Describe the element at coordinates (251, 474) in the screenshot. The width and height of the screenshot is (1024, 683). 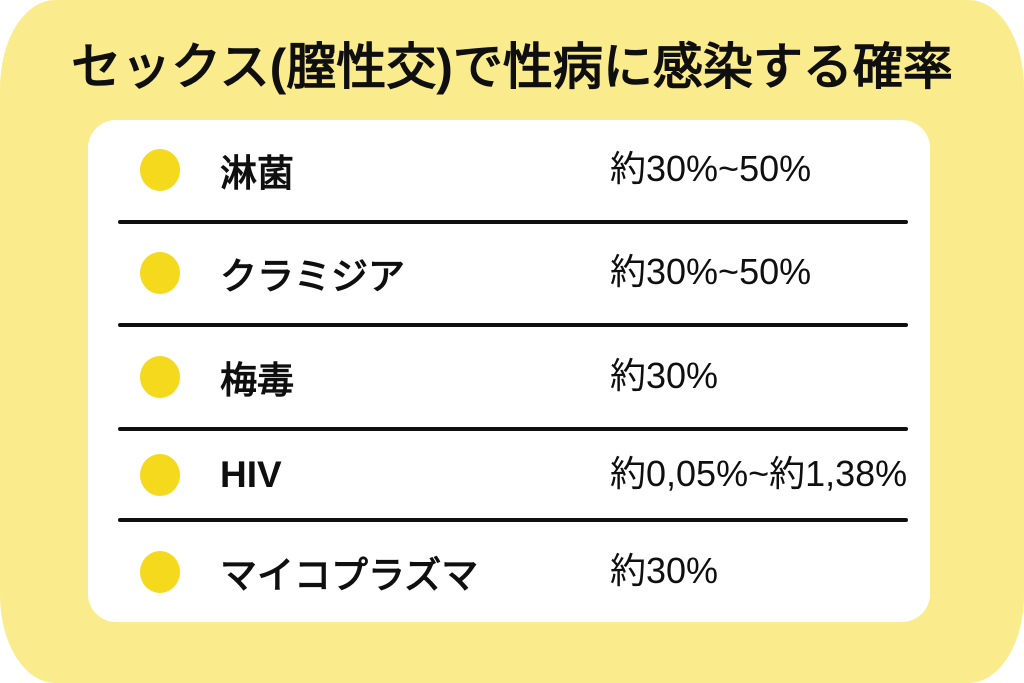
I see `disease-name: HIV` at that location.